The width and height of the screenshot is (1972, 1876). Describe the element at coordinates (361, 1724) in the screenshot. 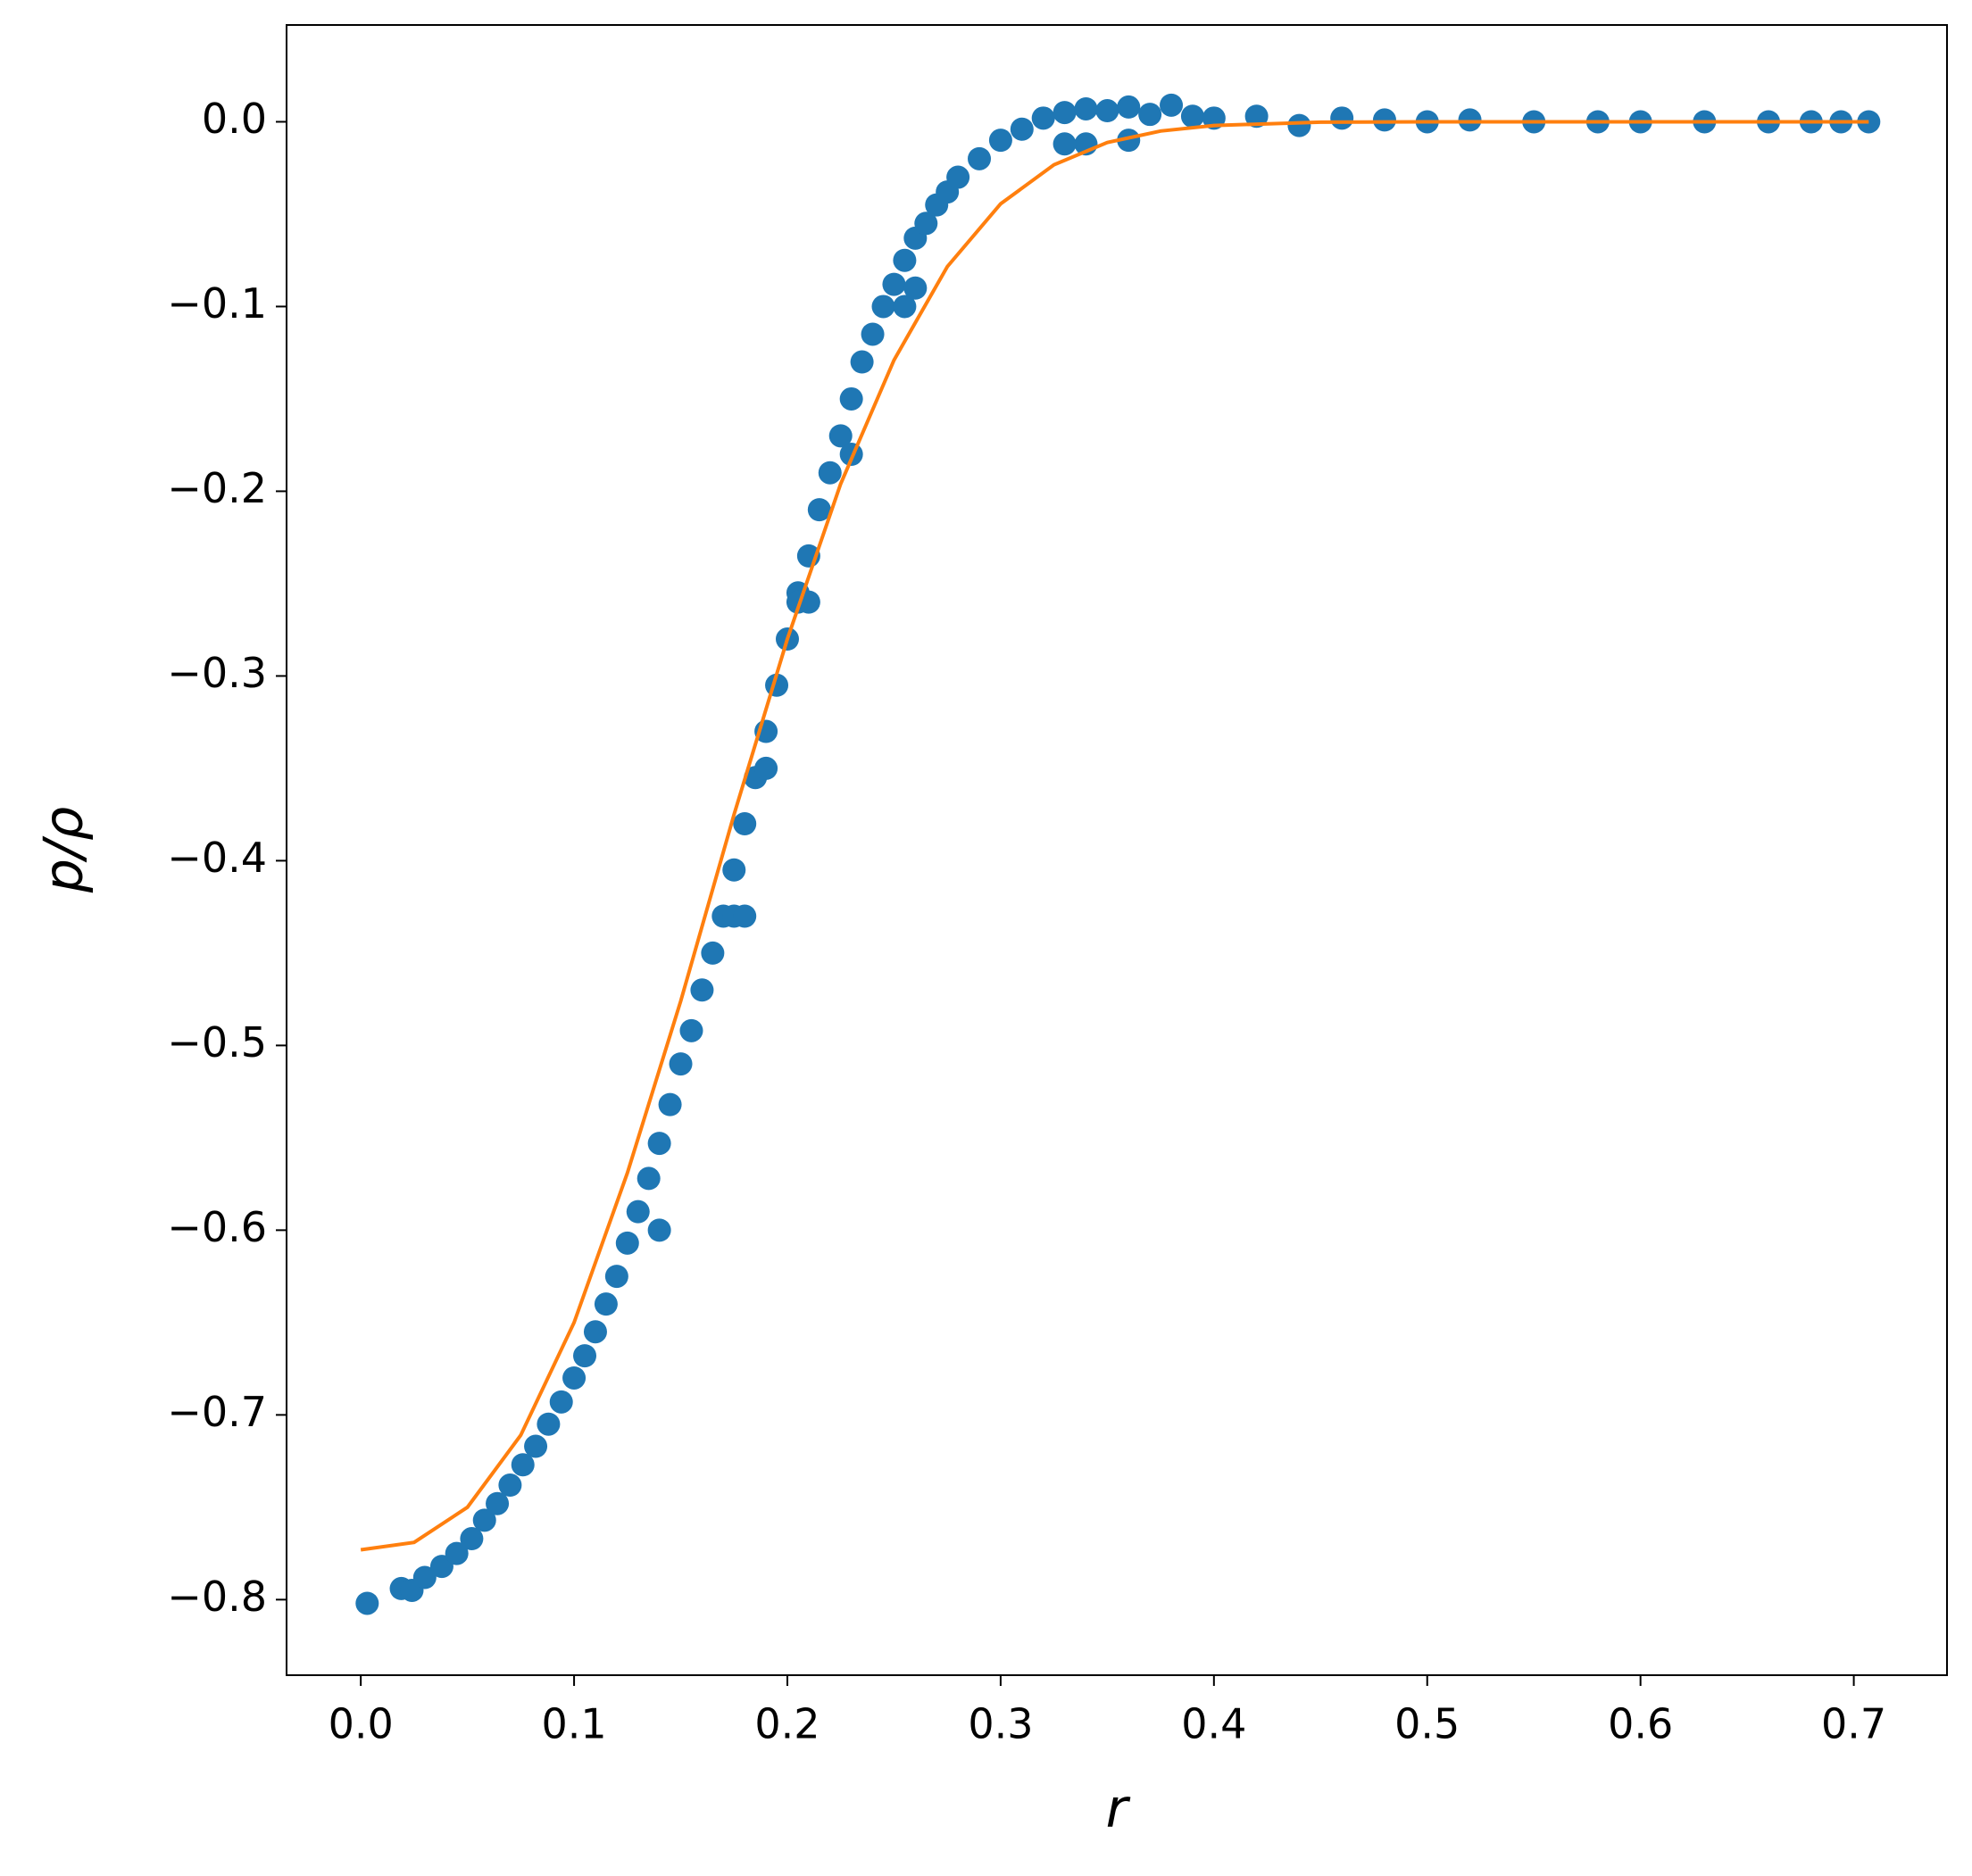

I see `x-tick-label: 0.0` at that location.